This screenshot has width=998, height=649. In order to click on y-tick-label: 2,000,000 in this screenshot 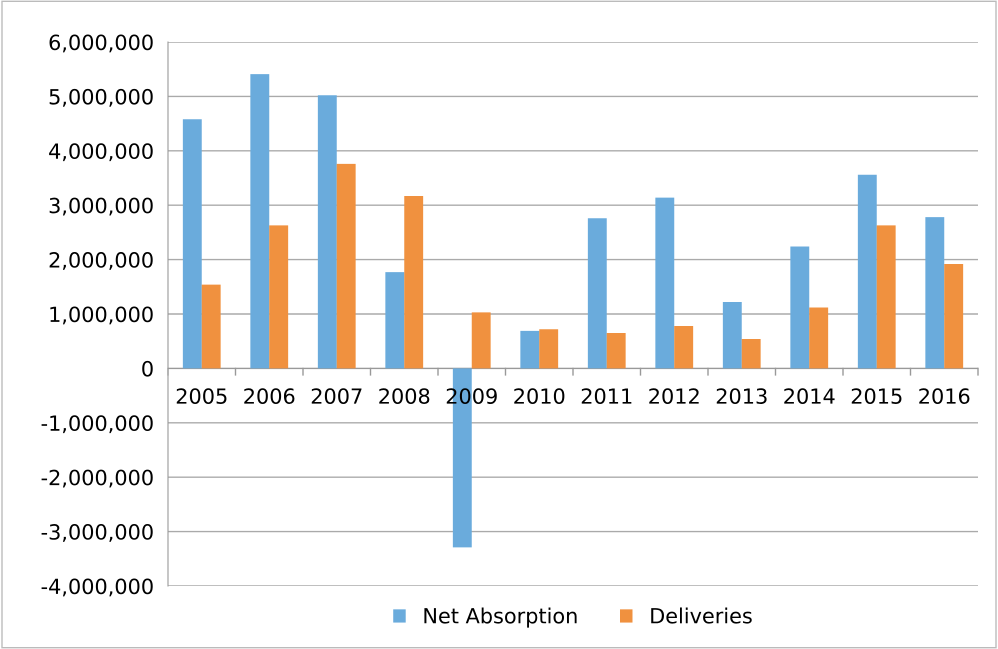, I will do `click(101, 261)`.